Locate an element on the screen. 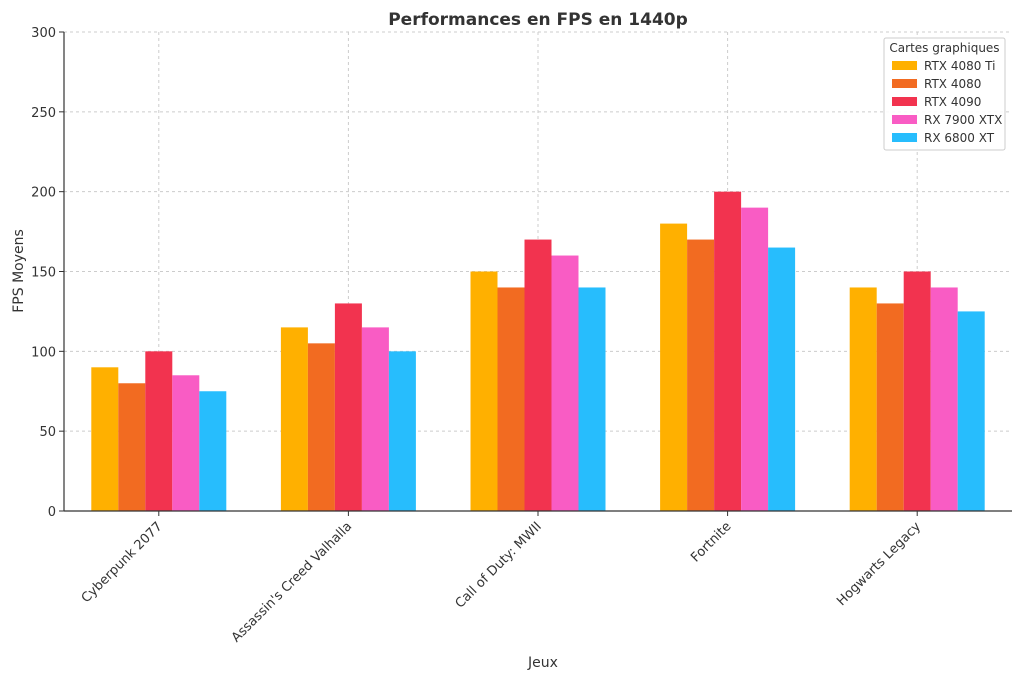 This screenshot has height=683, width=1024. legend-label: RTX 4090 is located at coordinates (952, 102).